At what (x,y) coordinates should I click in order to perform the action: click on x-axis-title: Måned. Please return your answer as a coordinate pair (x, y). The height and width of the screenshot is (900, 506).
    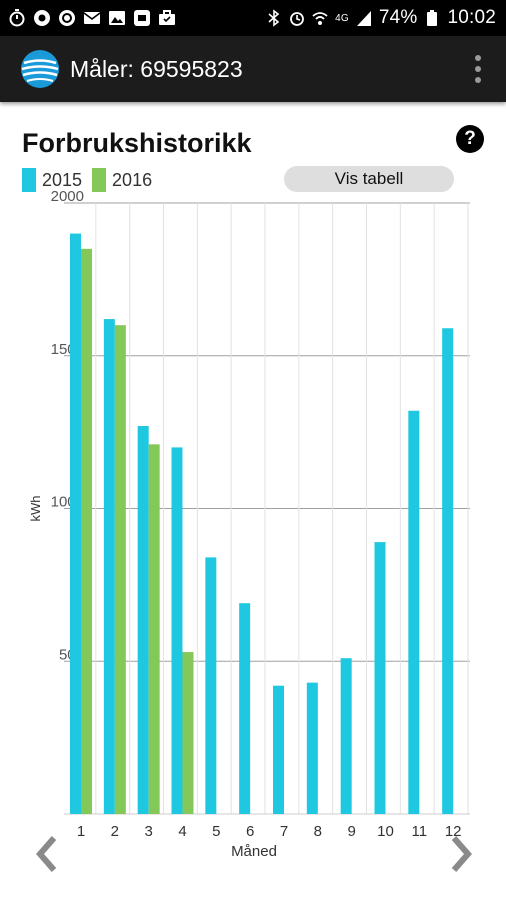
    Looking at the image, I should click on (254, 851).